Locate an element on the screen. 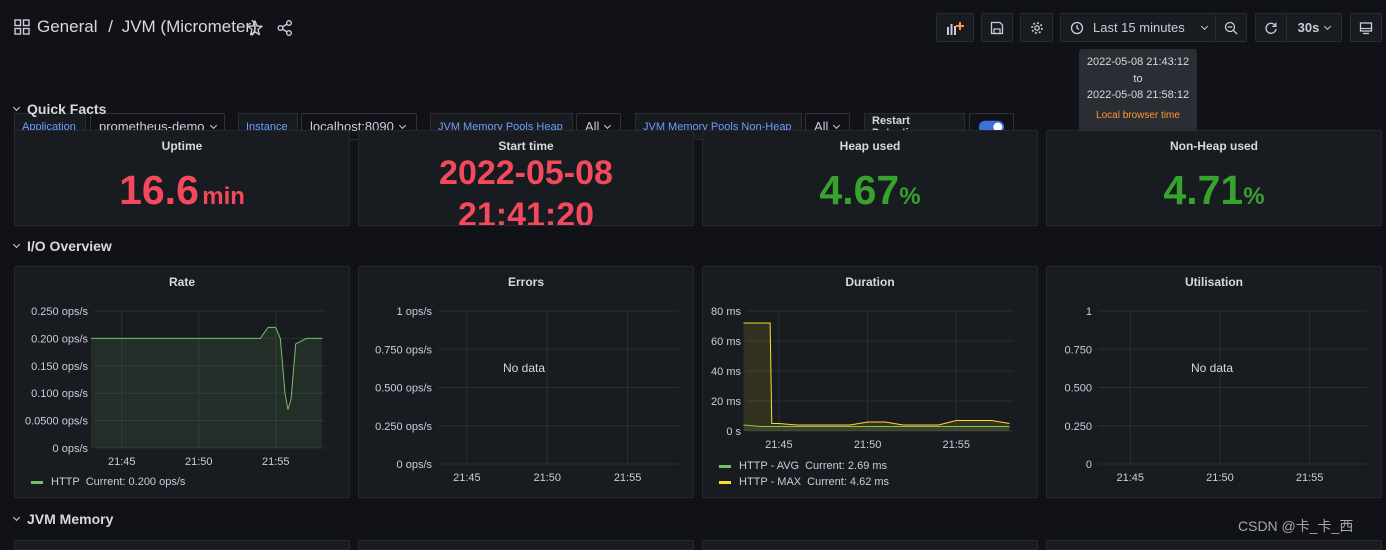 This screenshot has width=1386, height=550. dashboard-title: JVM (Micrometer) is located at coordinates (189, 26).